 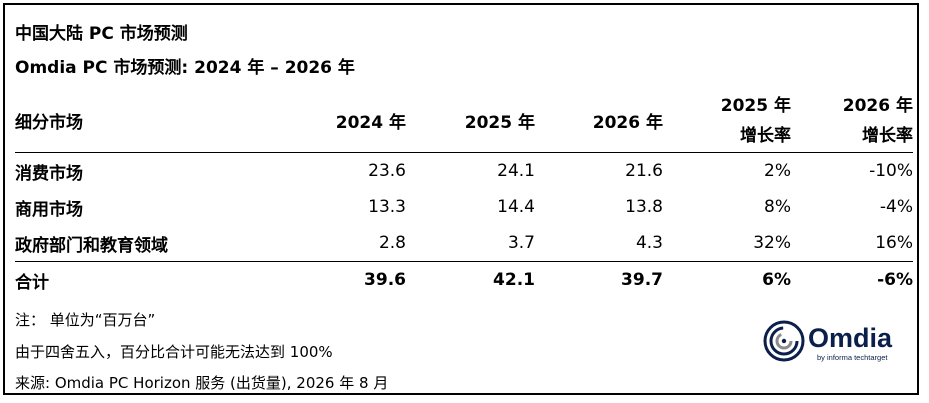 I want to click on cell-2024: 23.6, so click(x=387, y=171).